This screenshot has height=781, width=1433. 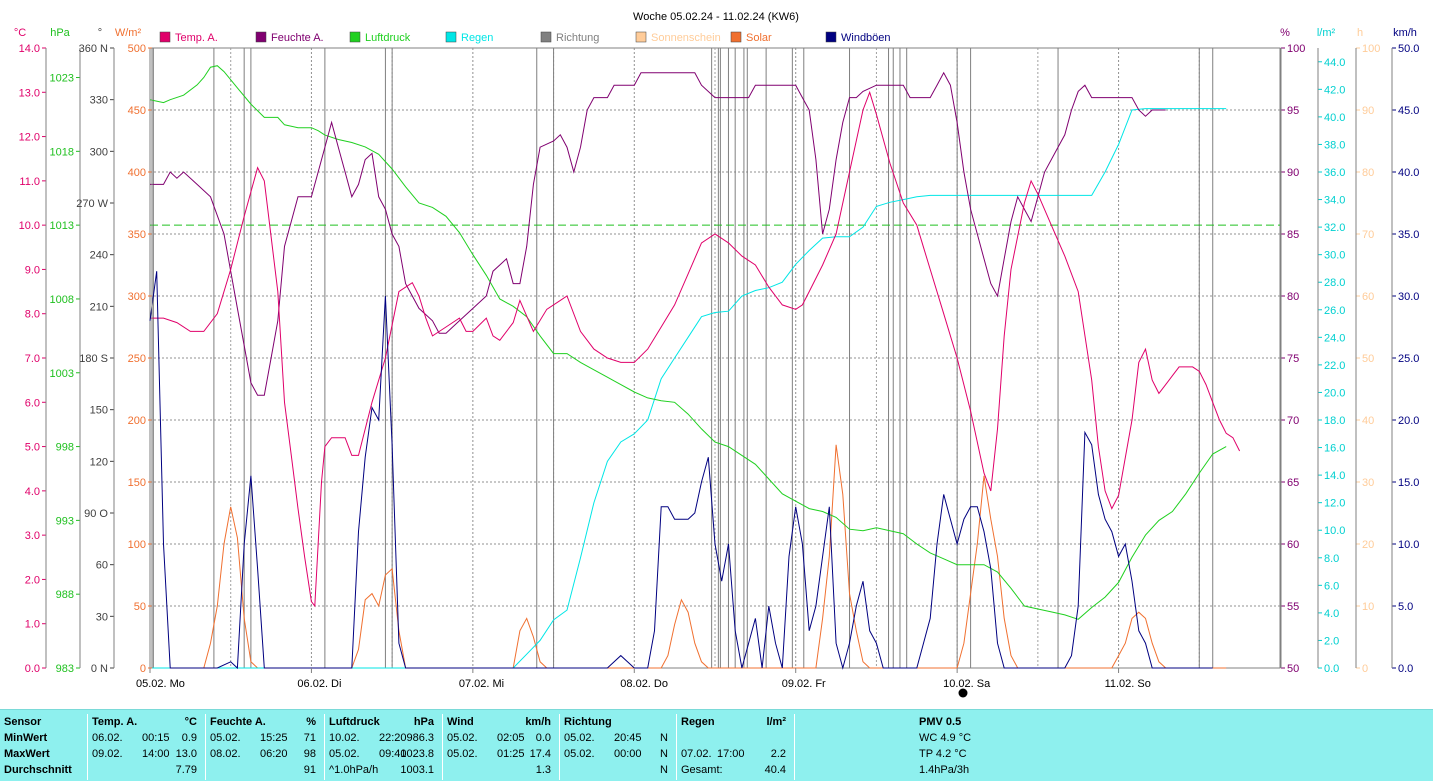 I want to click on tick-label-wind: 10.0, so click(x=1408, y=545).